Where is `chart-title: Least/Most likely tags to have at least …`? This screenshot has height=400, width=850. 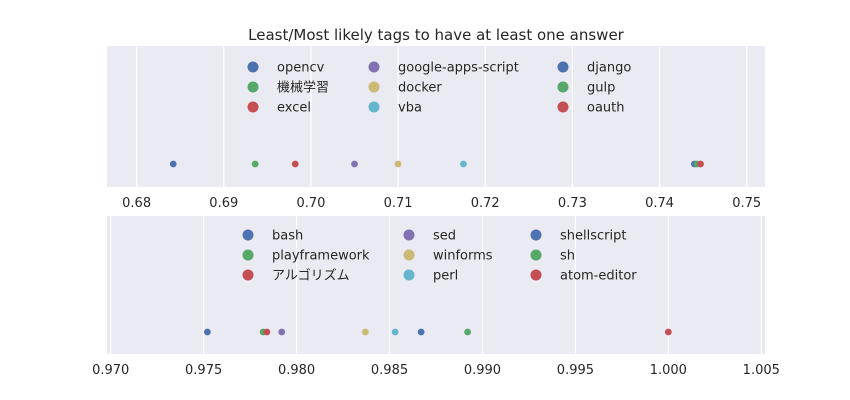
chart-title: Least/Most likely tags to have at least … is located at coordinates (436, 35).